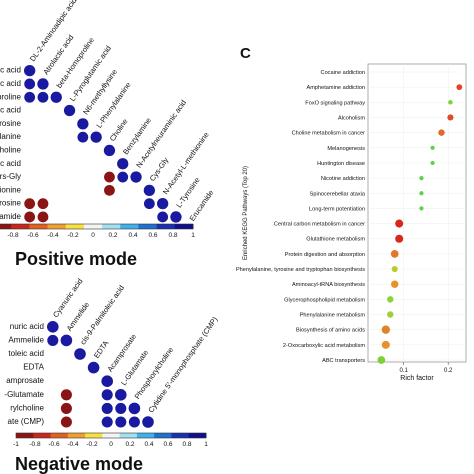 This screenshot has height=474, width=474. I want to click on row-label: ate (CMP), so click(26, 421).